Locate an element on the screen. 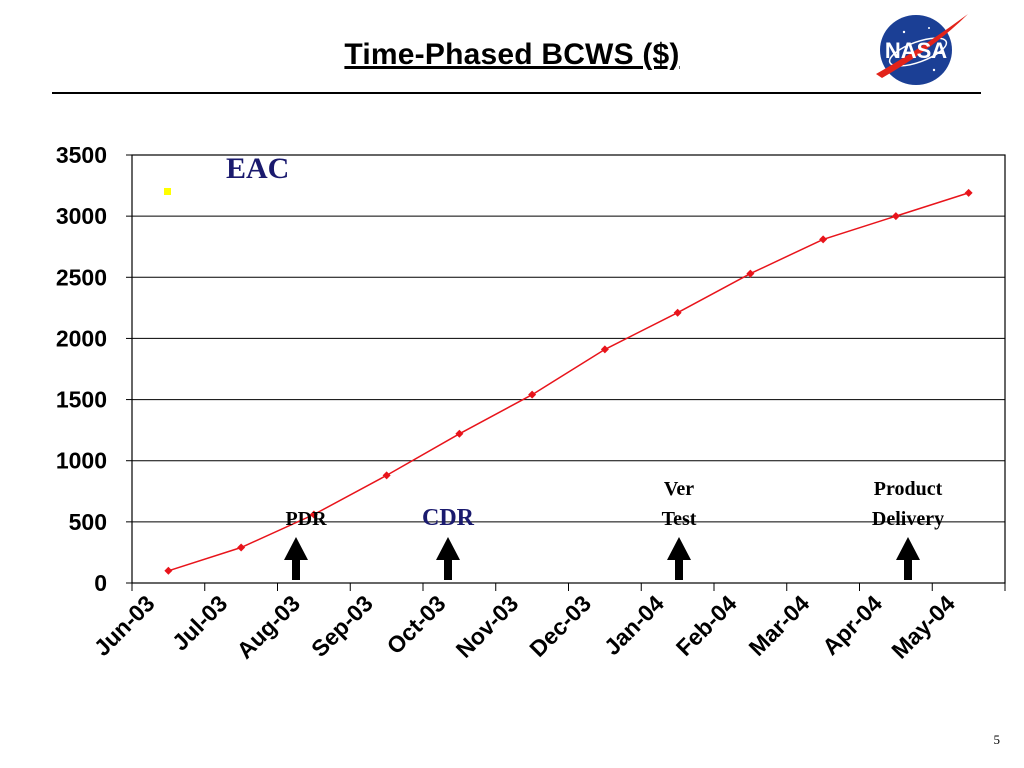  milestone-label: CDR is located at coordinates (448, 518).